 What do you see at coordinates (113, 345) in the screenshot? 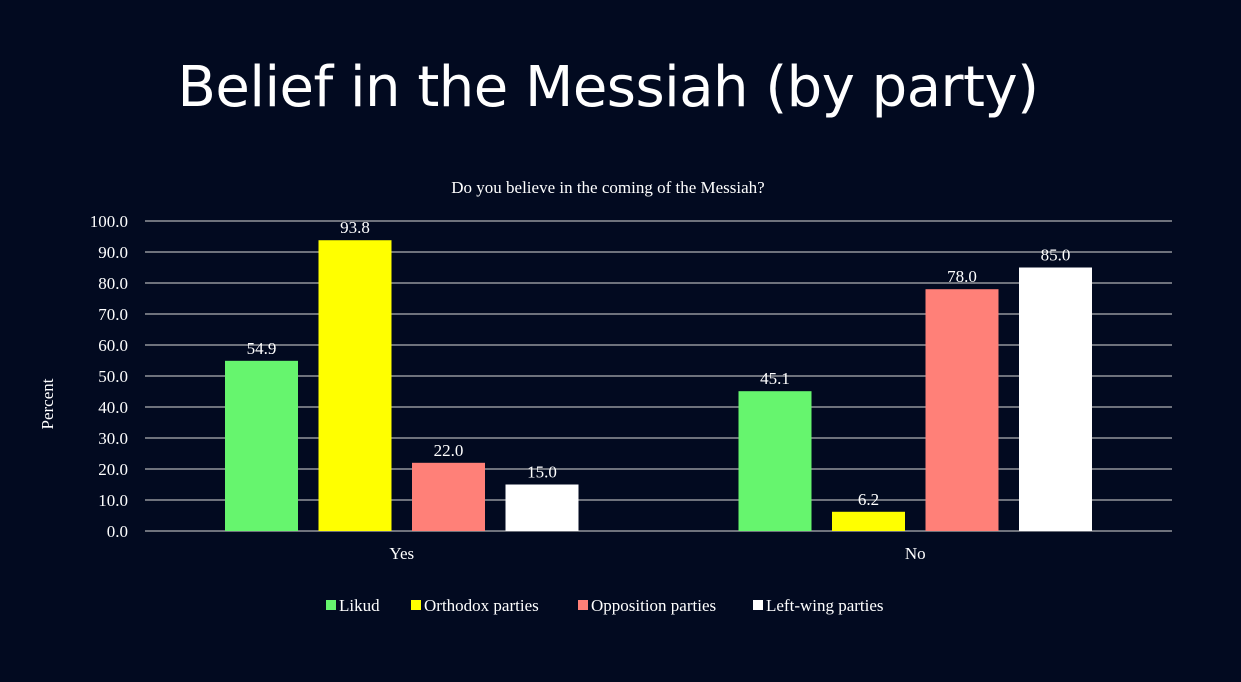
I see `y-tick-label: 60.0` at bounding box center [113, 345].